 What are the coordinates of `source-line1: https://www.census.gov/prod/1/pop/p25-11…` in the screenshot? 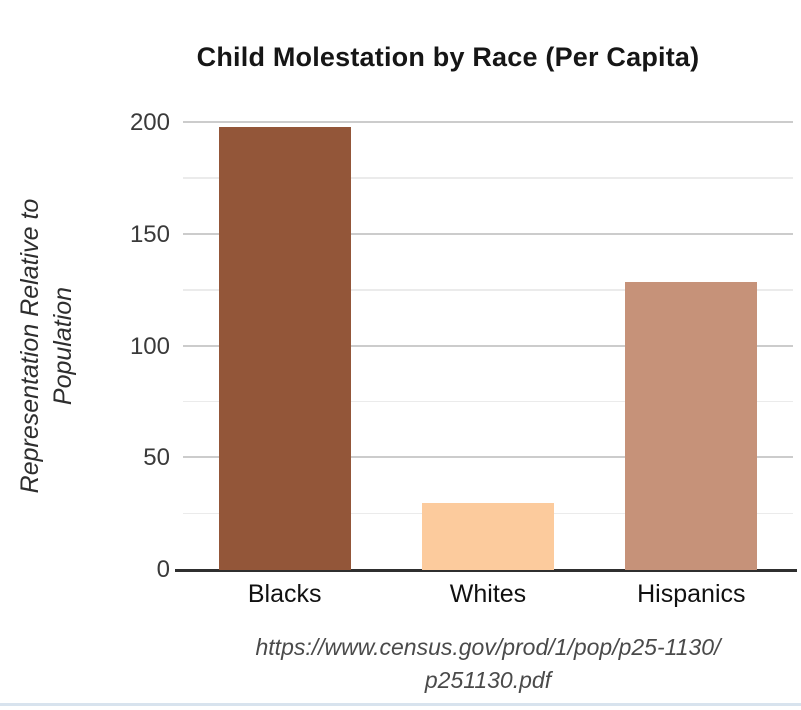 It's located at (488, 647).